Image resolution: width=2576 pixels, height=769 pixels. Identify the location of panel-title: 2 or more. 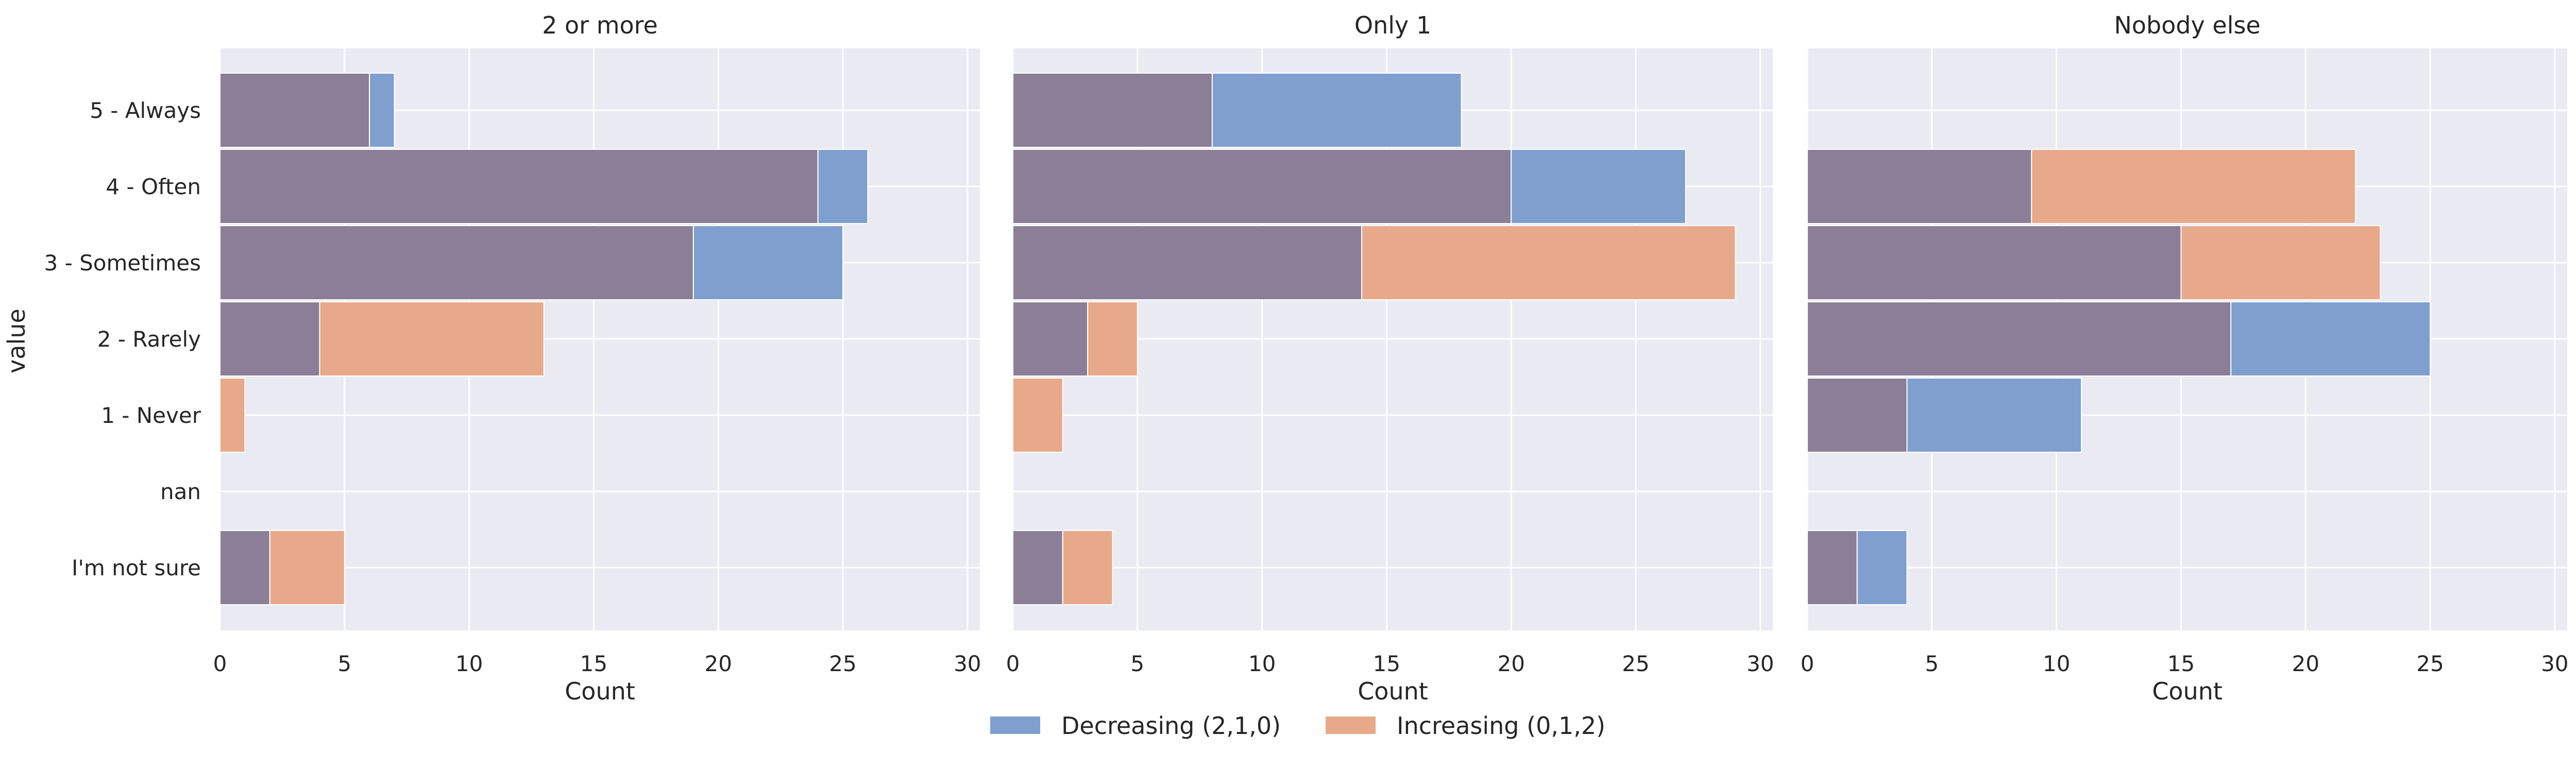
(600, 25).